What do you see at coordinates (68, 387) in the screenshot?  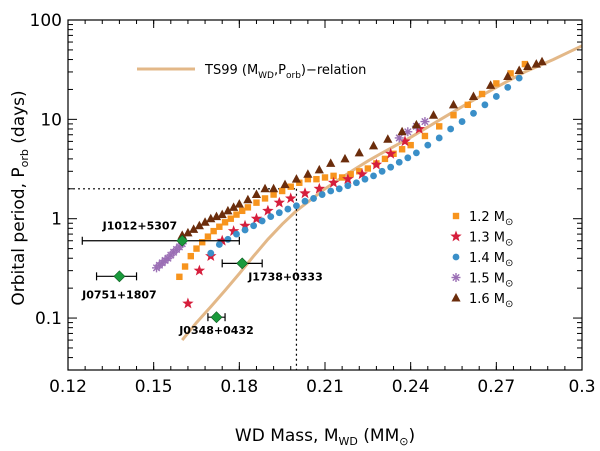 I see `x-tick-label: 0.12` at bounding box center [68, 387].